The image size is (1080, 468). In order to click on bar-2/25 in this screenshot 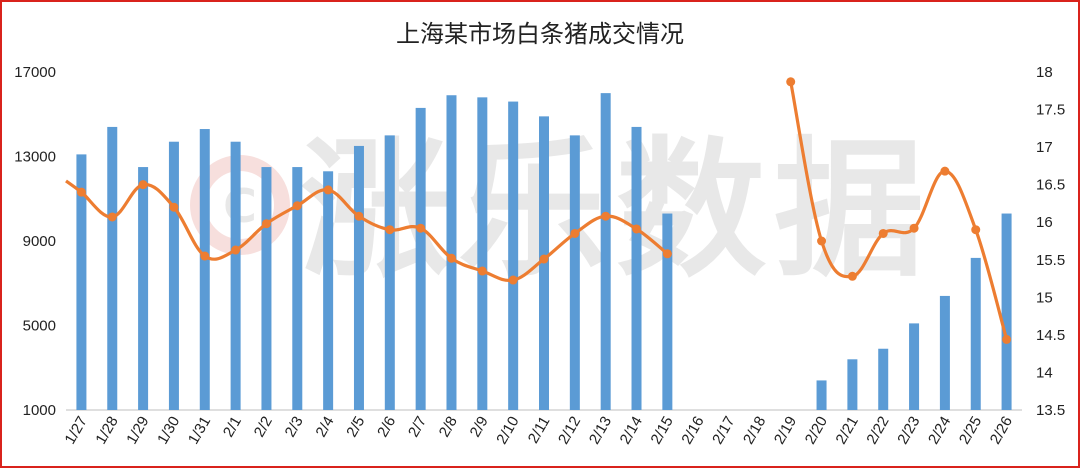, I will do `click(975, 333)`.